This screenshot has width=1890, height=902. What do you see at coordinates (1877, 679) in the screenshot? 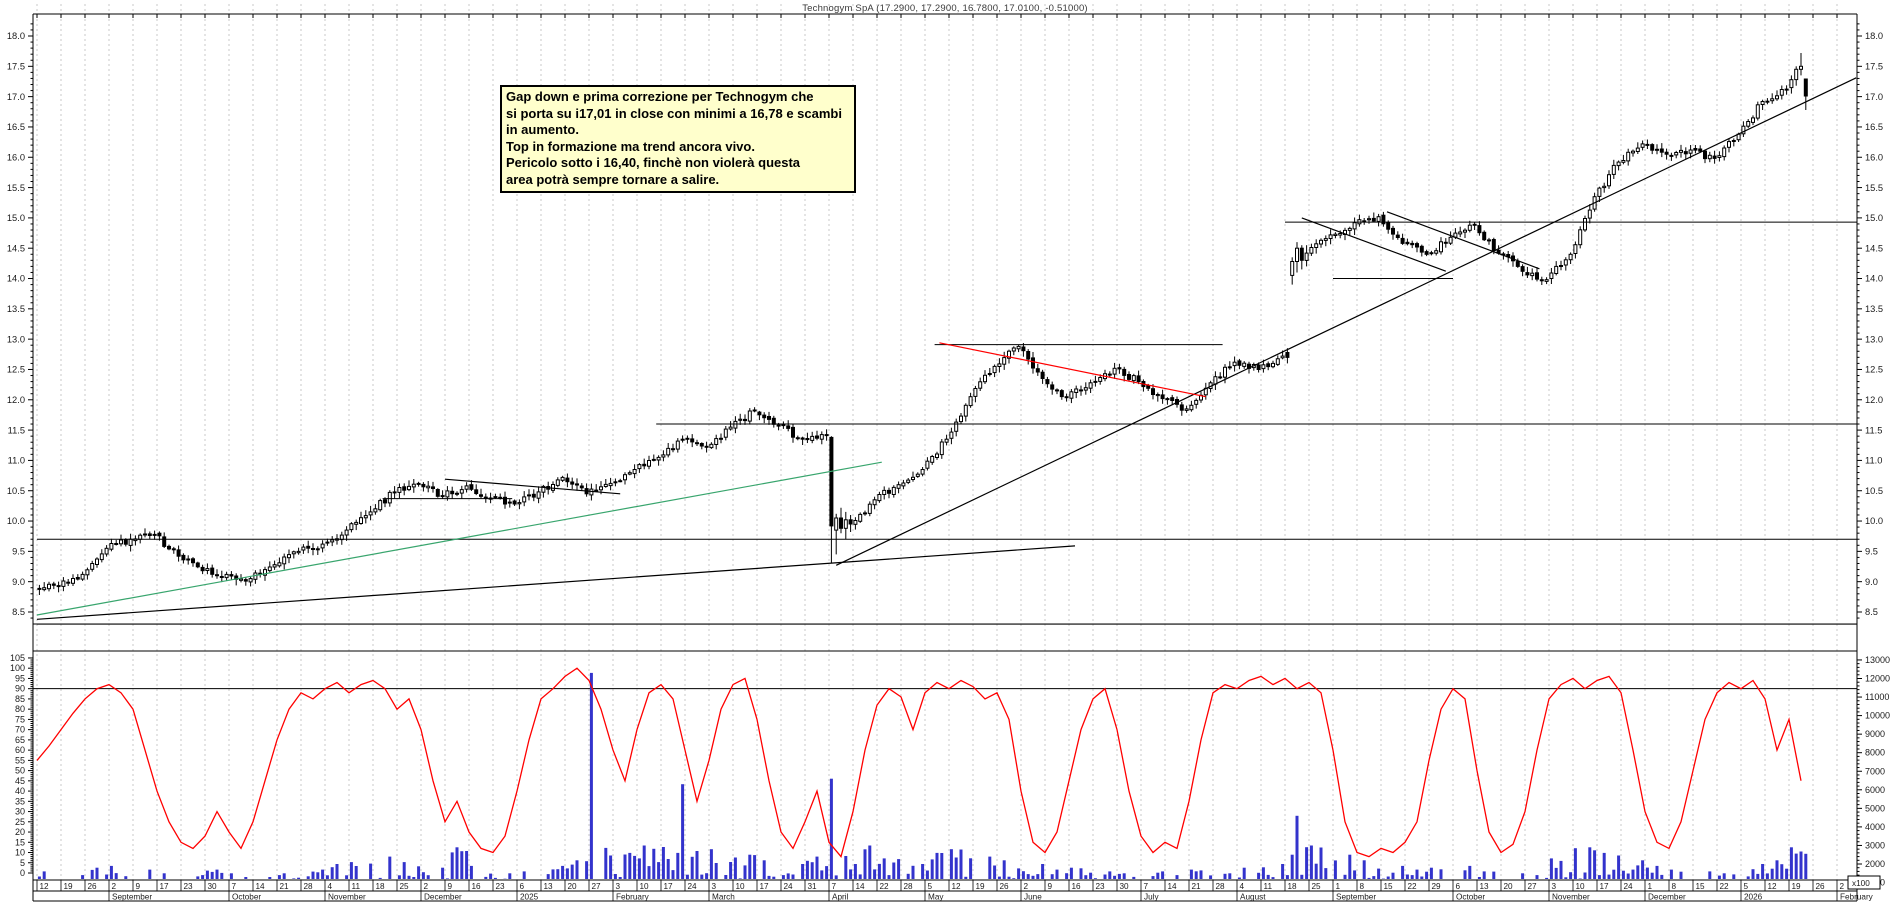
I see `svg-text: 12000` at bounding box center [1877, 679].